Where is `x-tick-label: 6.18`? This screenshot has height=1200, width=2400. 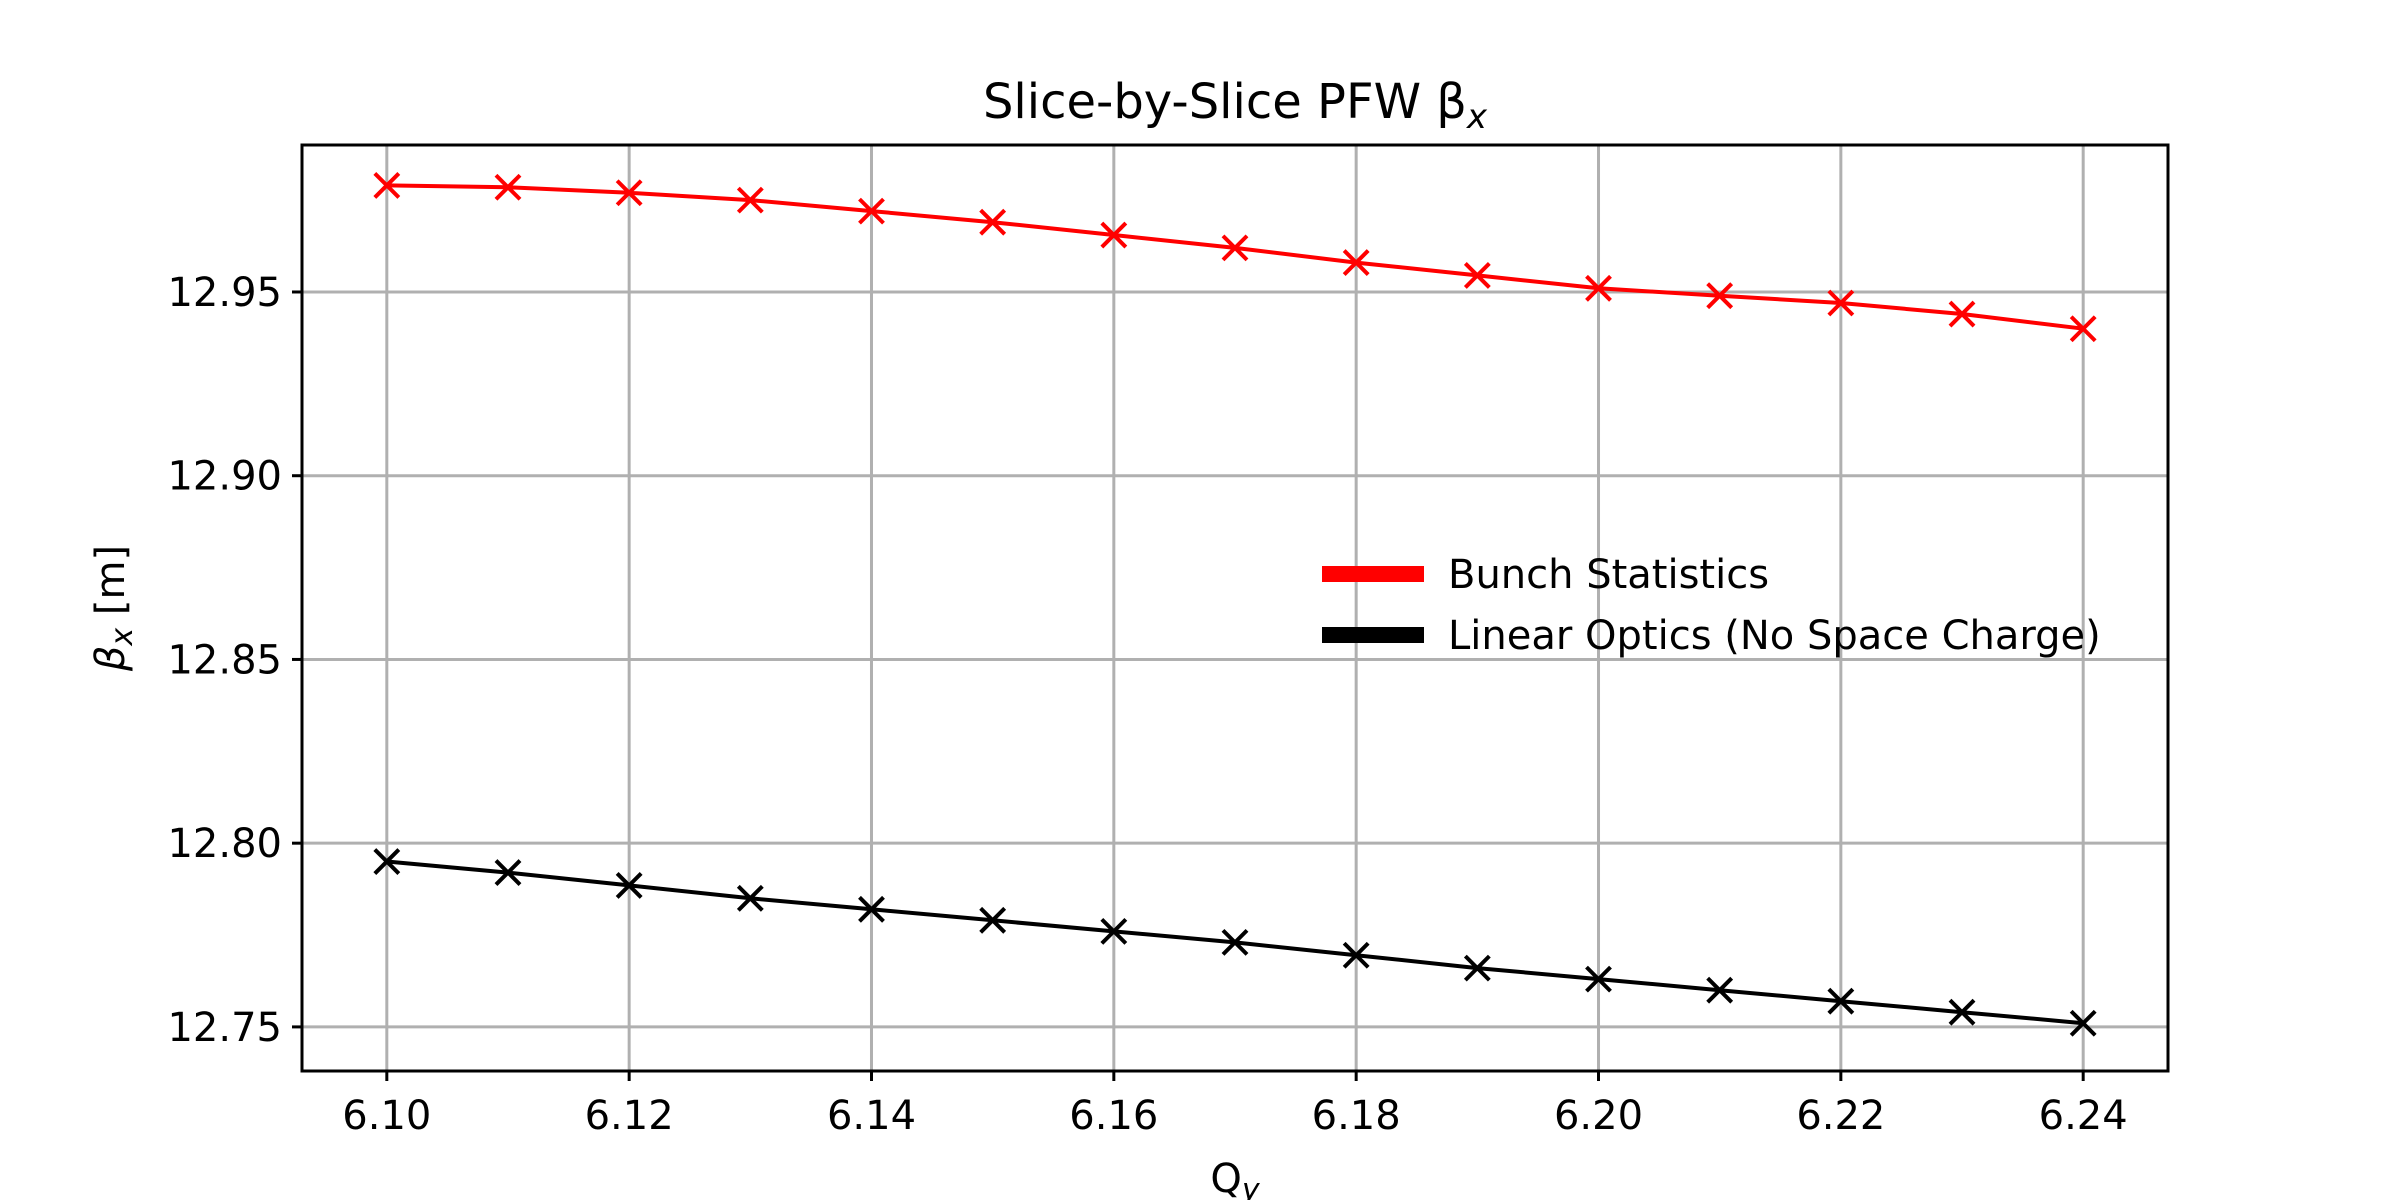
x-tick-label: 6.18 is located at coordinates (1356, 1116).